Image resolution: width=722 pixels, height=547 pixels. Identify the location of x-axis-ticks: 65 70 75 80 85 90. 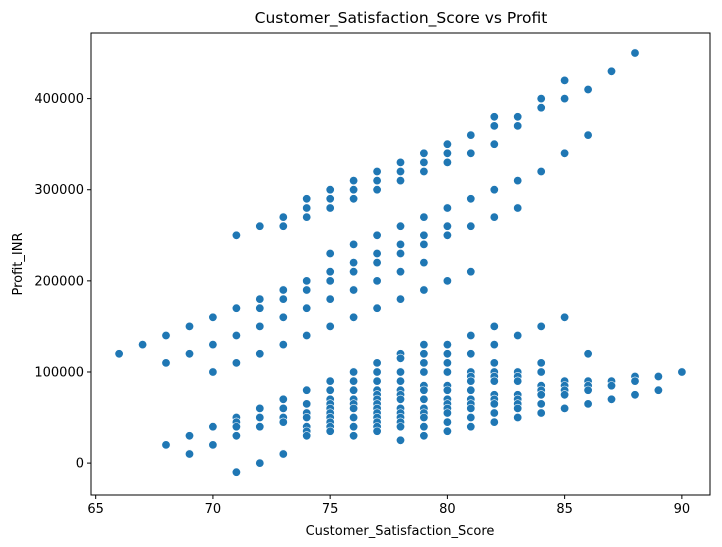
(388, 506).